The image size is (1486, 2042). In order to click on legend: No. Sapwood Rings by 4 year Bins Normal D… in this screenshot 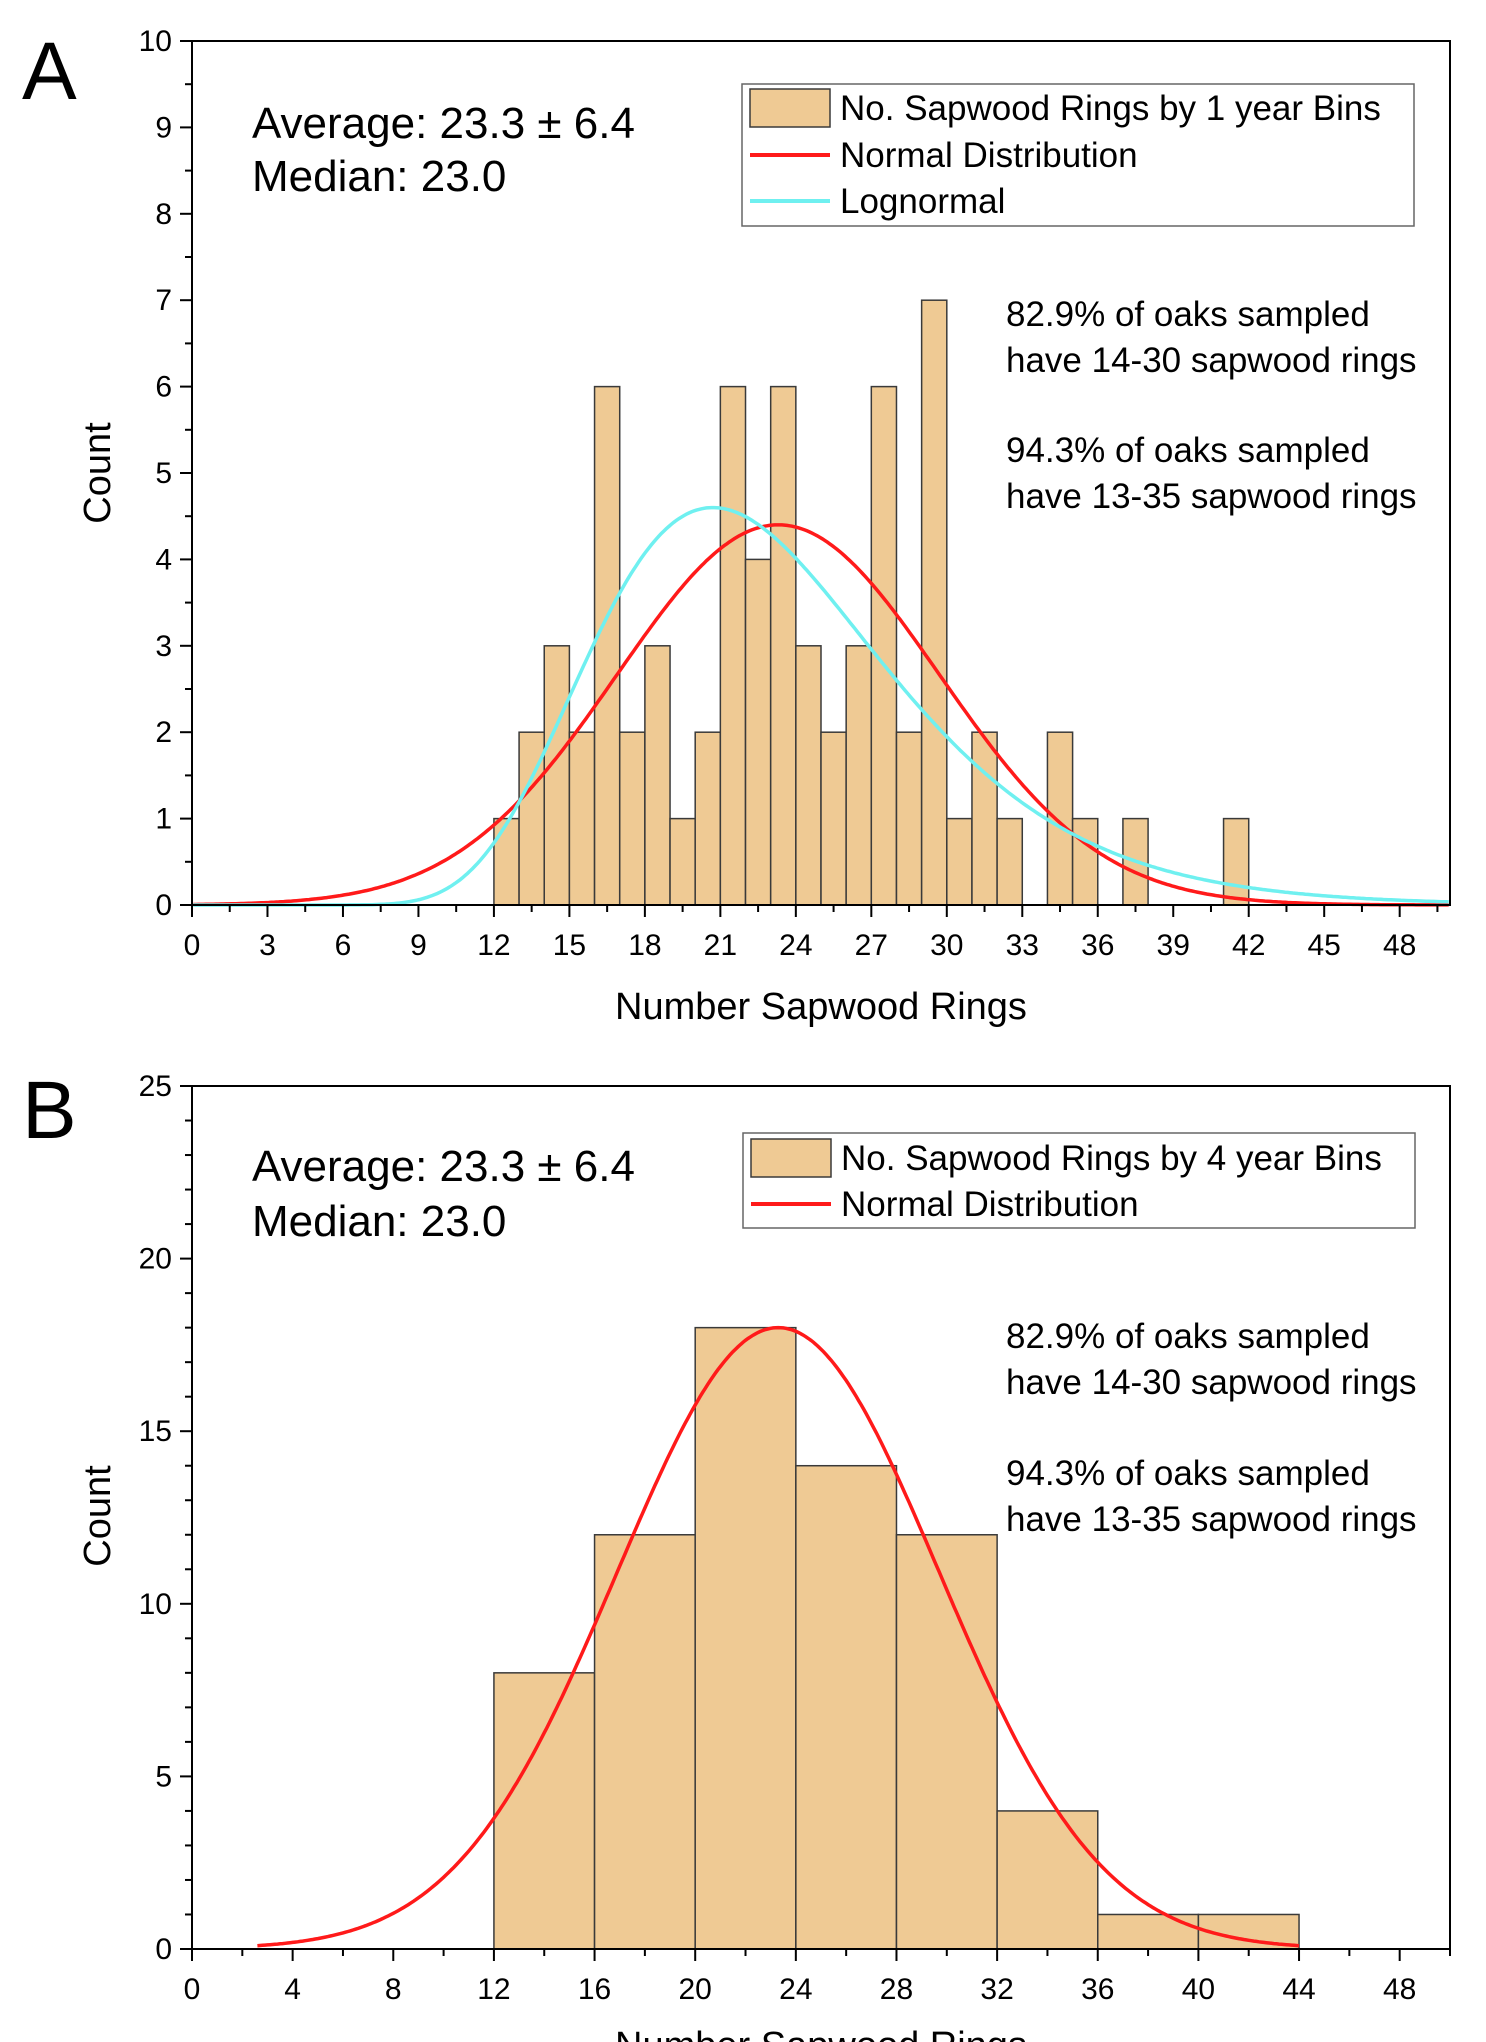, I will do `click(1079, 1180)`.